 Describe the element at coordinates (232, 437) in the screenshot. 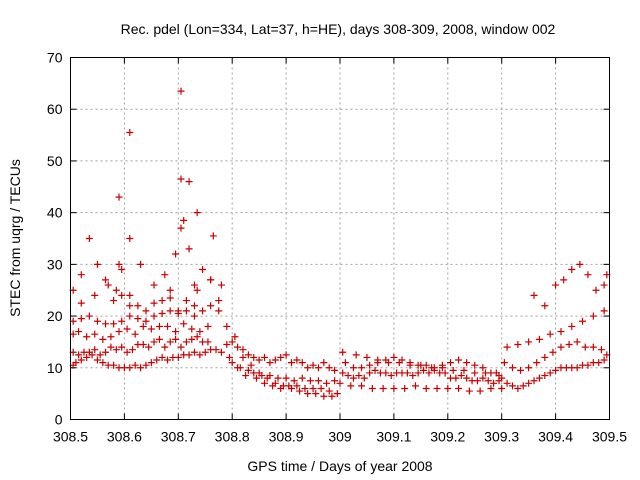

I see `x-tick-label: 308.8` at that location.